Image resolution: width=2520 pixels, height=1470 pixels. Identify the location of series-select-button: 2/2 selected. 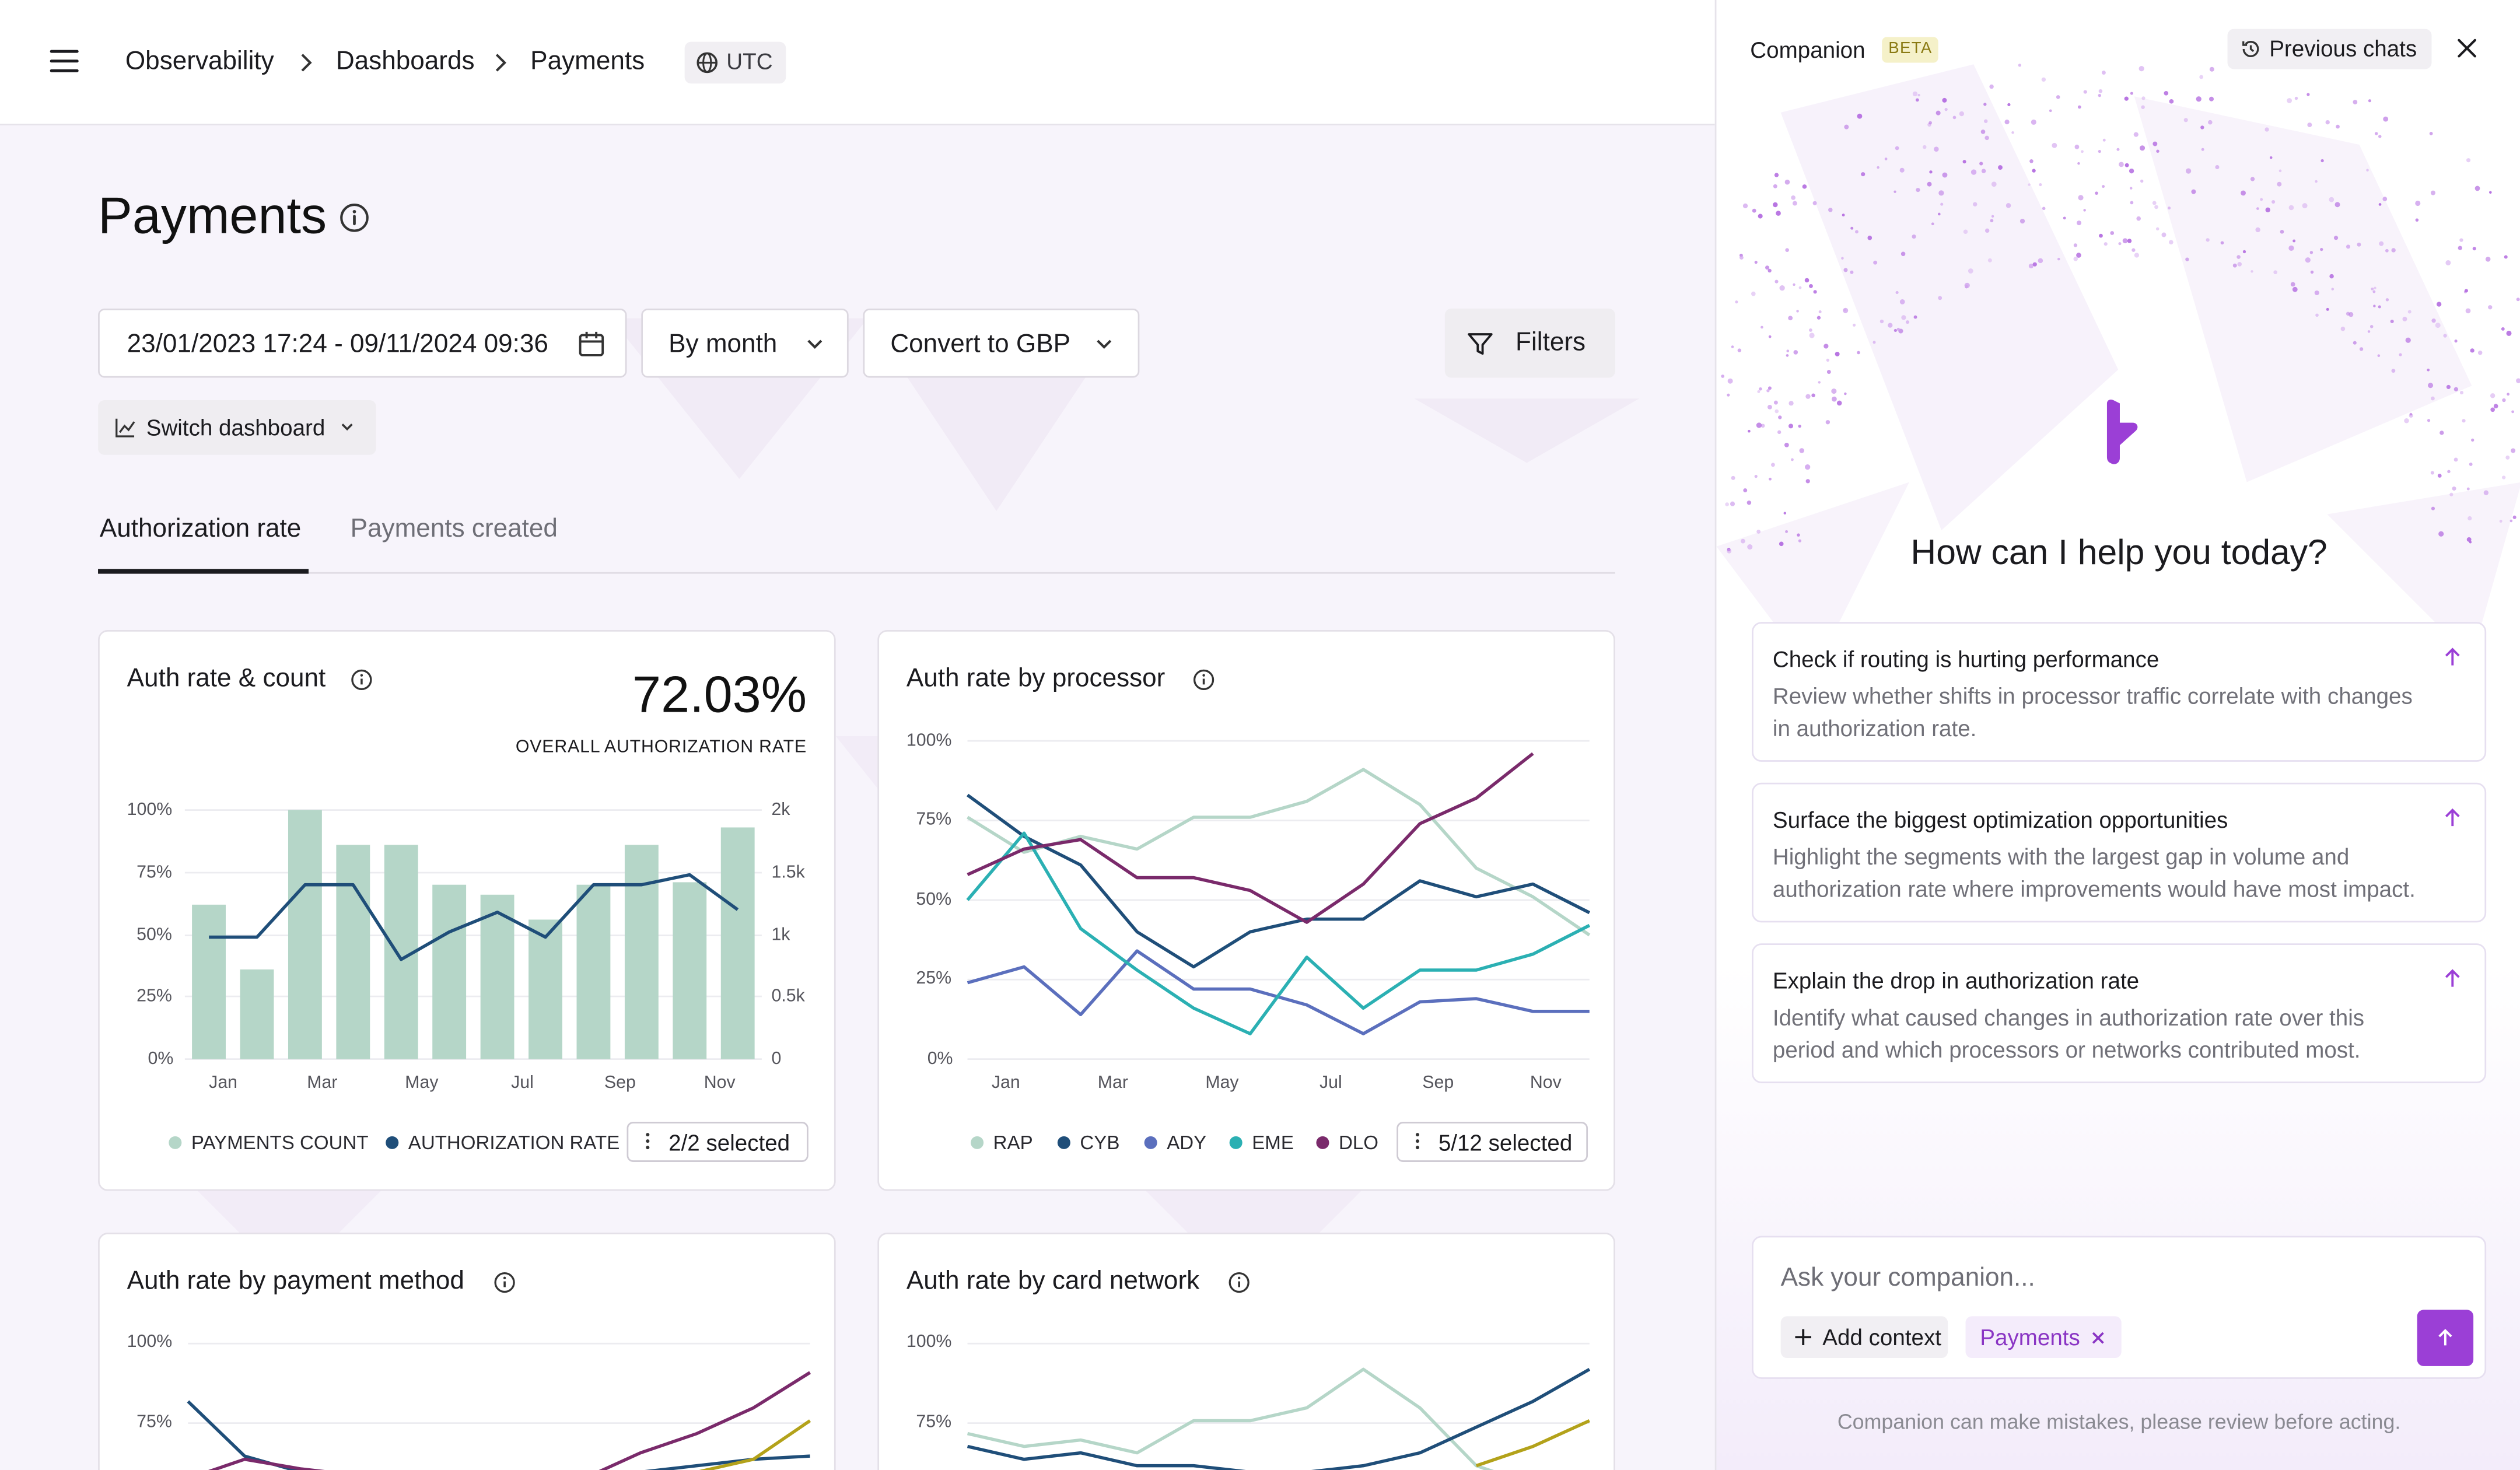
(717, 1142).